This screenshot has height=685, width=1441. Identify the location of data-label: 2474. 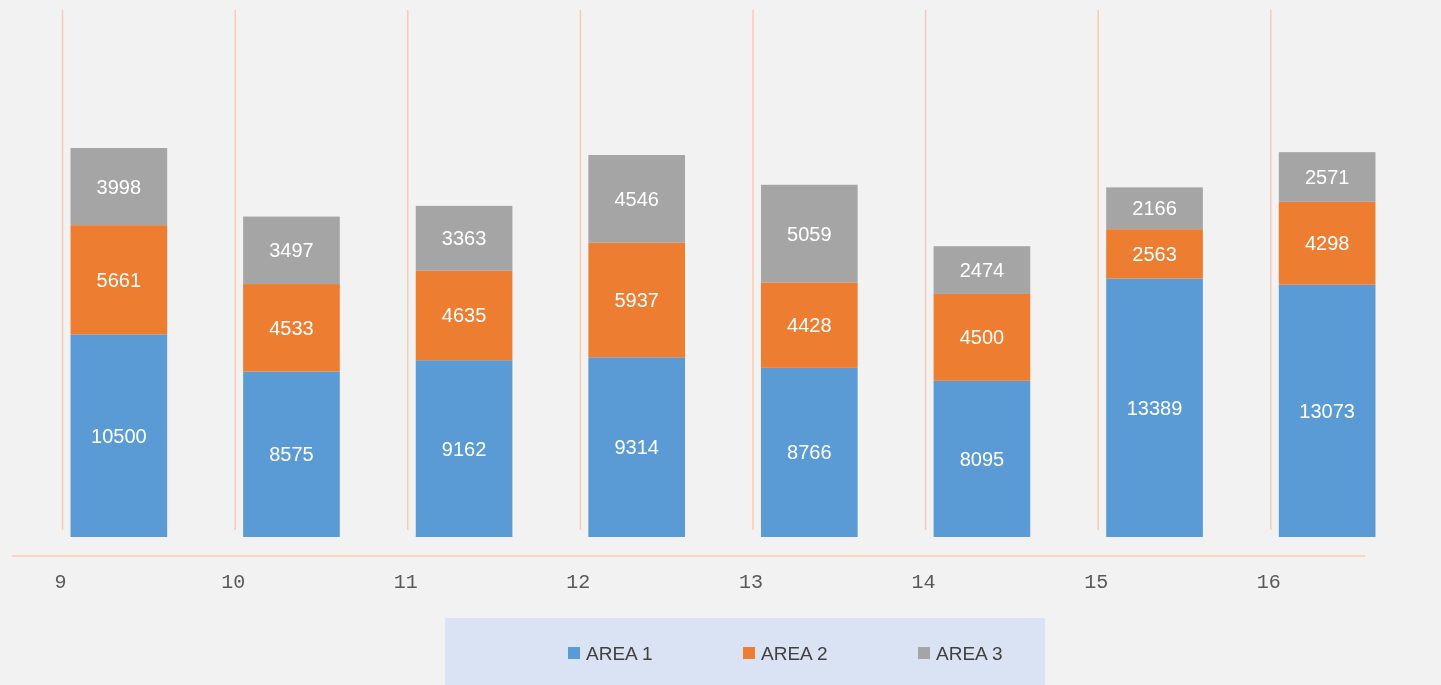
(982, 270).